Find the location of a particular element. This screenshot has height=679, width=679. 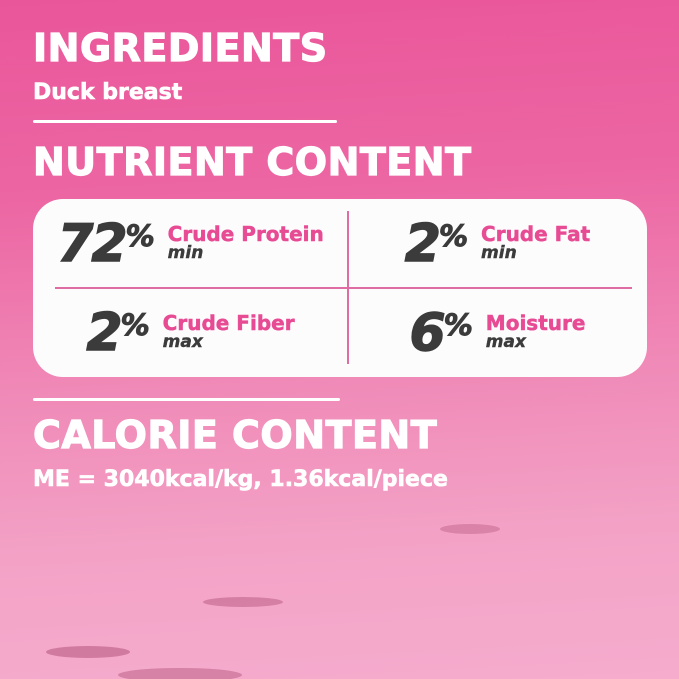

ingredients-value: Duck breast is located at coordinates (108, 93).